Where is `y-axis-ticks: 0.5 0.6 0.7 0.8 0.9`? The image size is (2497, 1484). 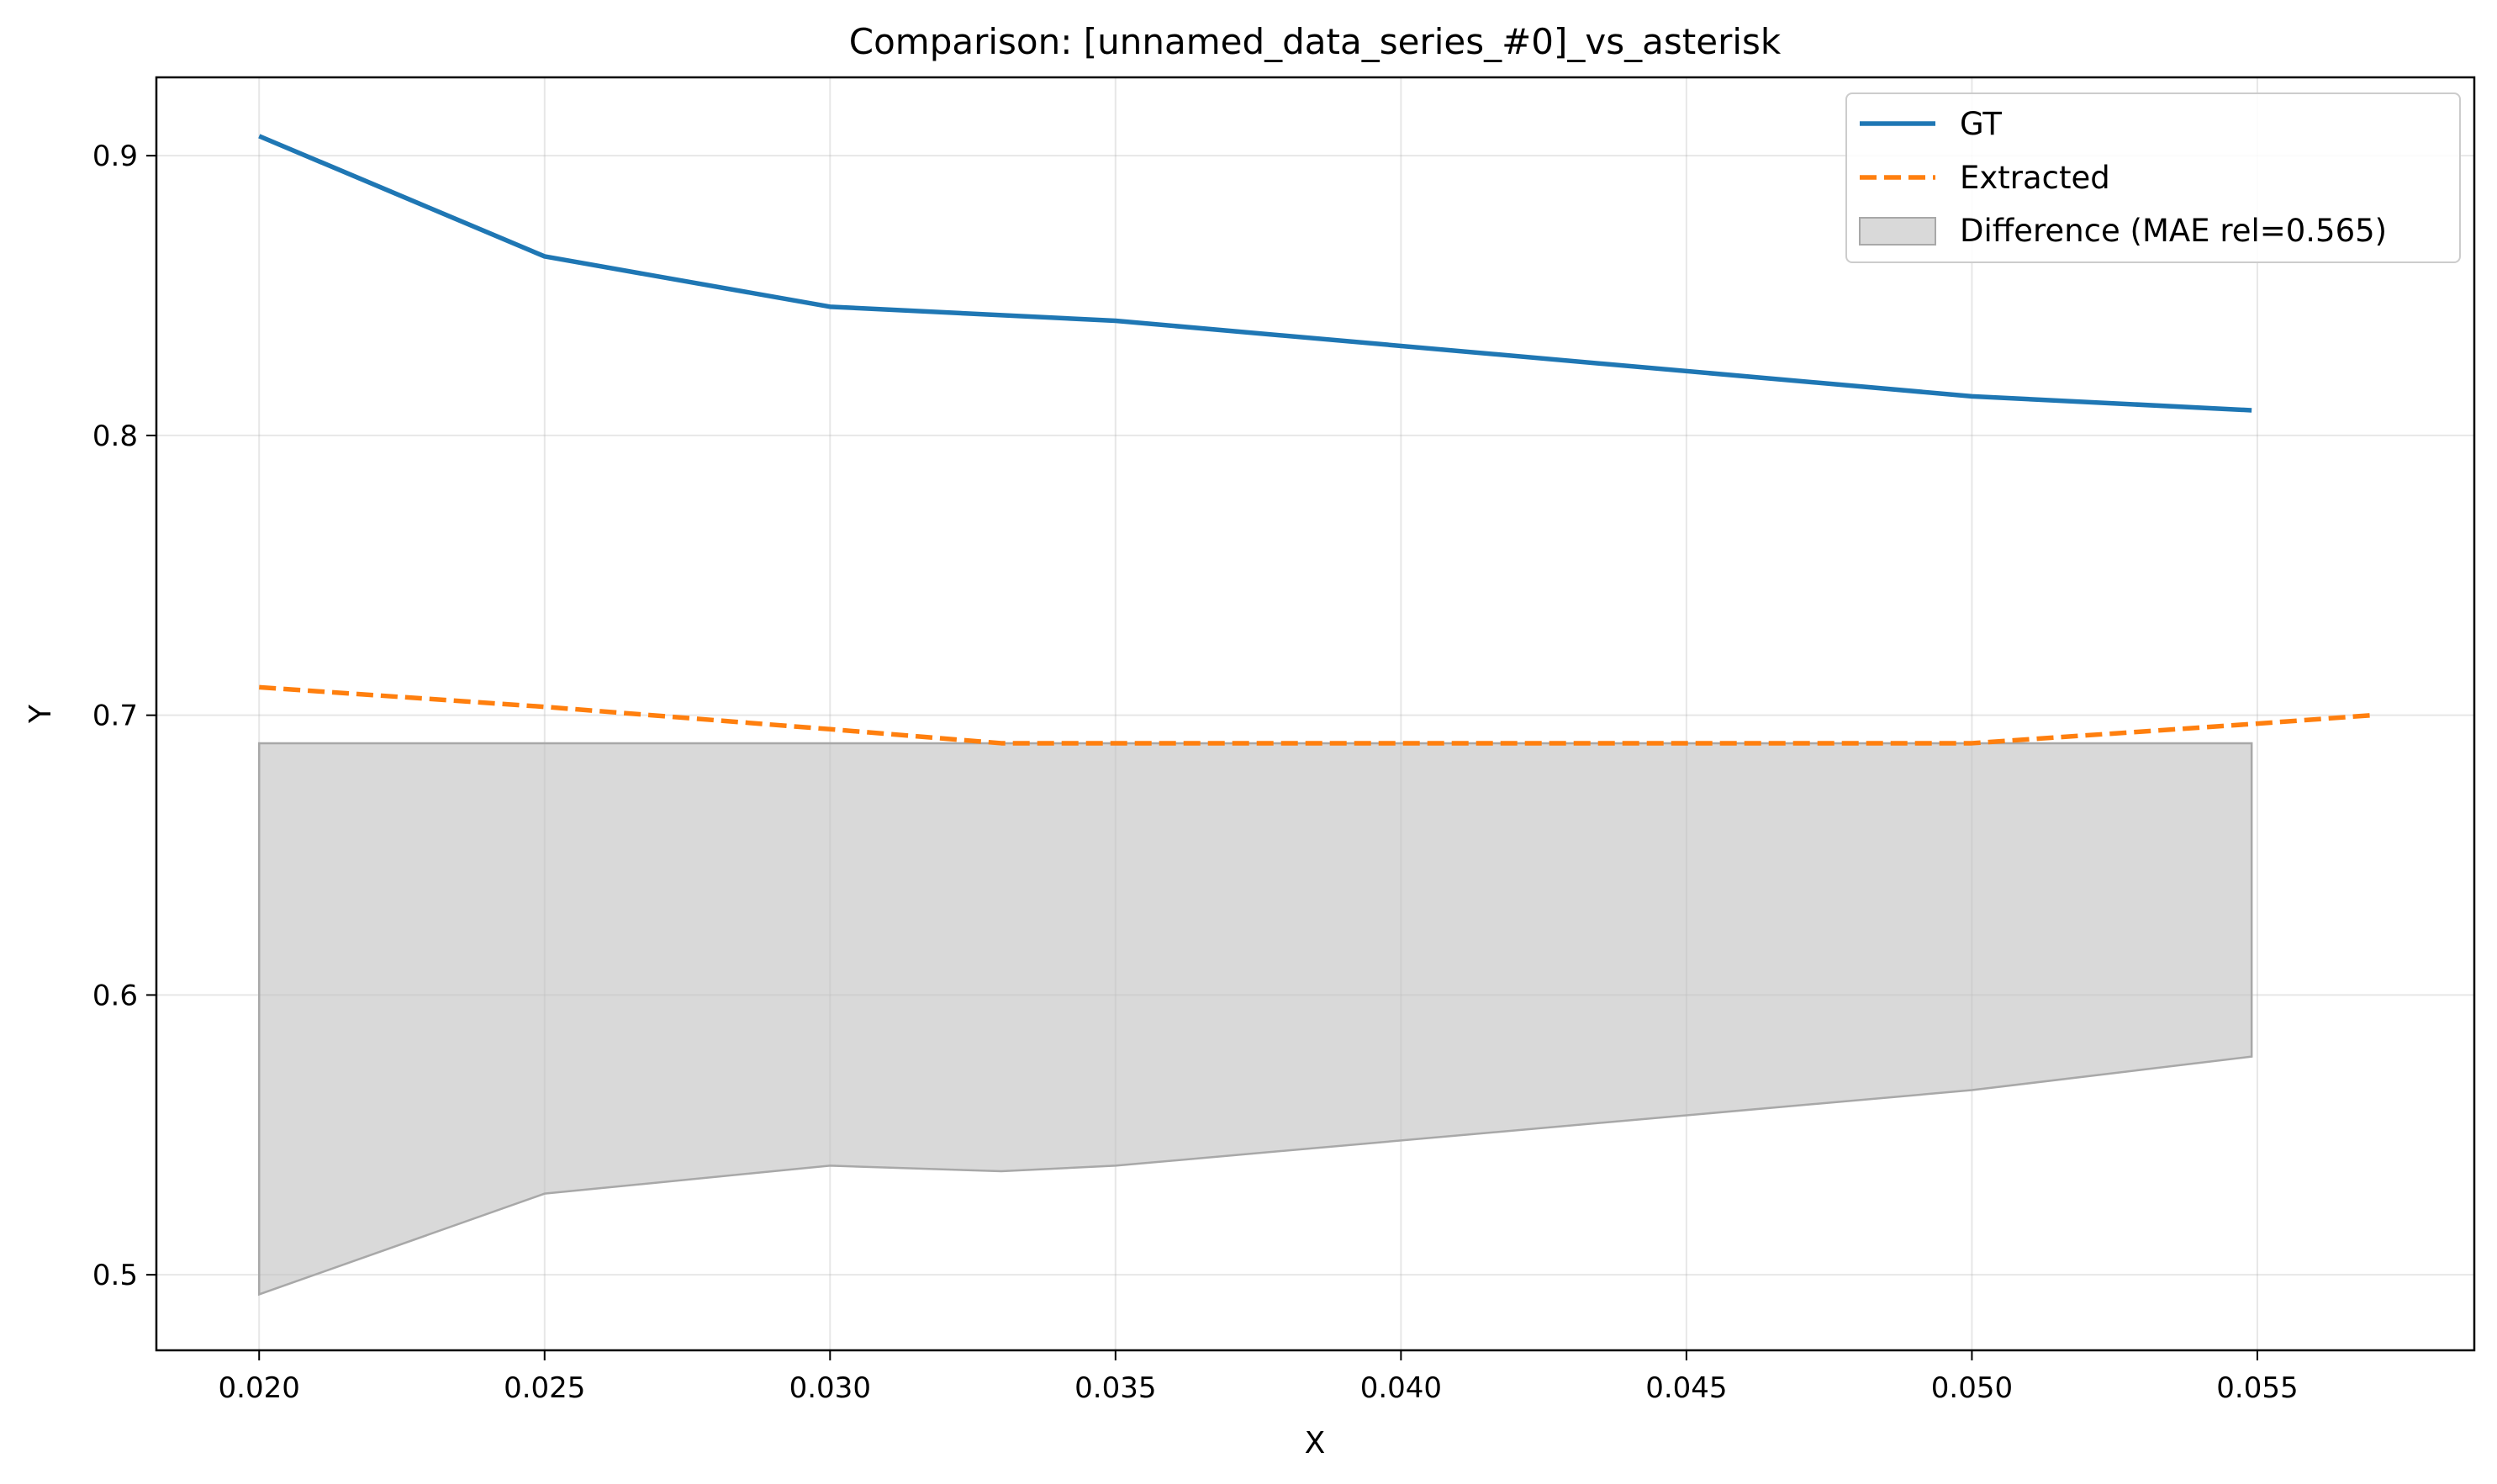
y-axis-ticks: 0.5 0.6 0.7 0.8 0.9 is located at coordinates (124, 716).